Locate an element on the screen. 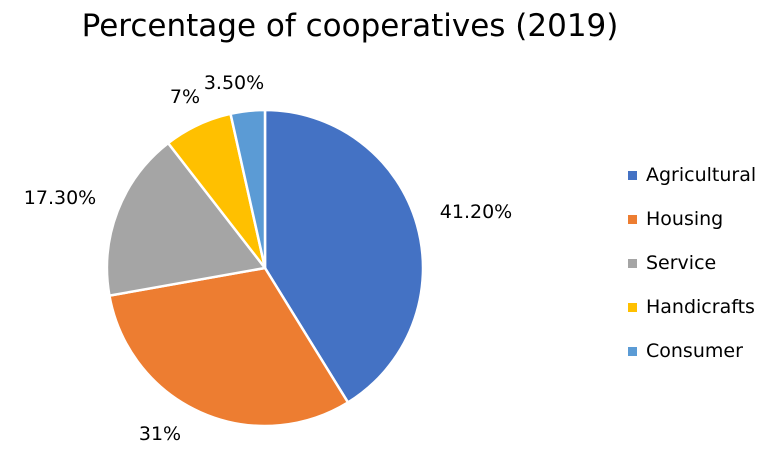 The image size is (768, 452). legend-item-handicrafts: Handicrafts is located at coordinates (692, 307).